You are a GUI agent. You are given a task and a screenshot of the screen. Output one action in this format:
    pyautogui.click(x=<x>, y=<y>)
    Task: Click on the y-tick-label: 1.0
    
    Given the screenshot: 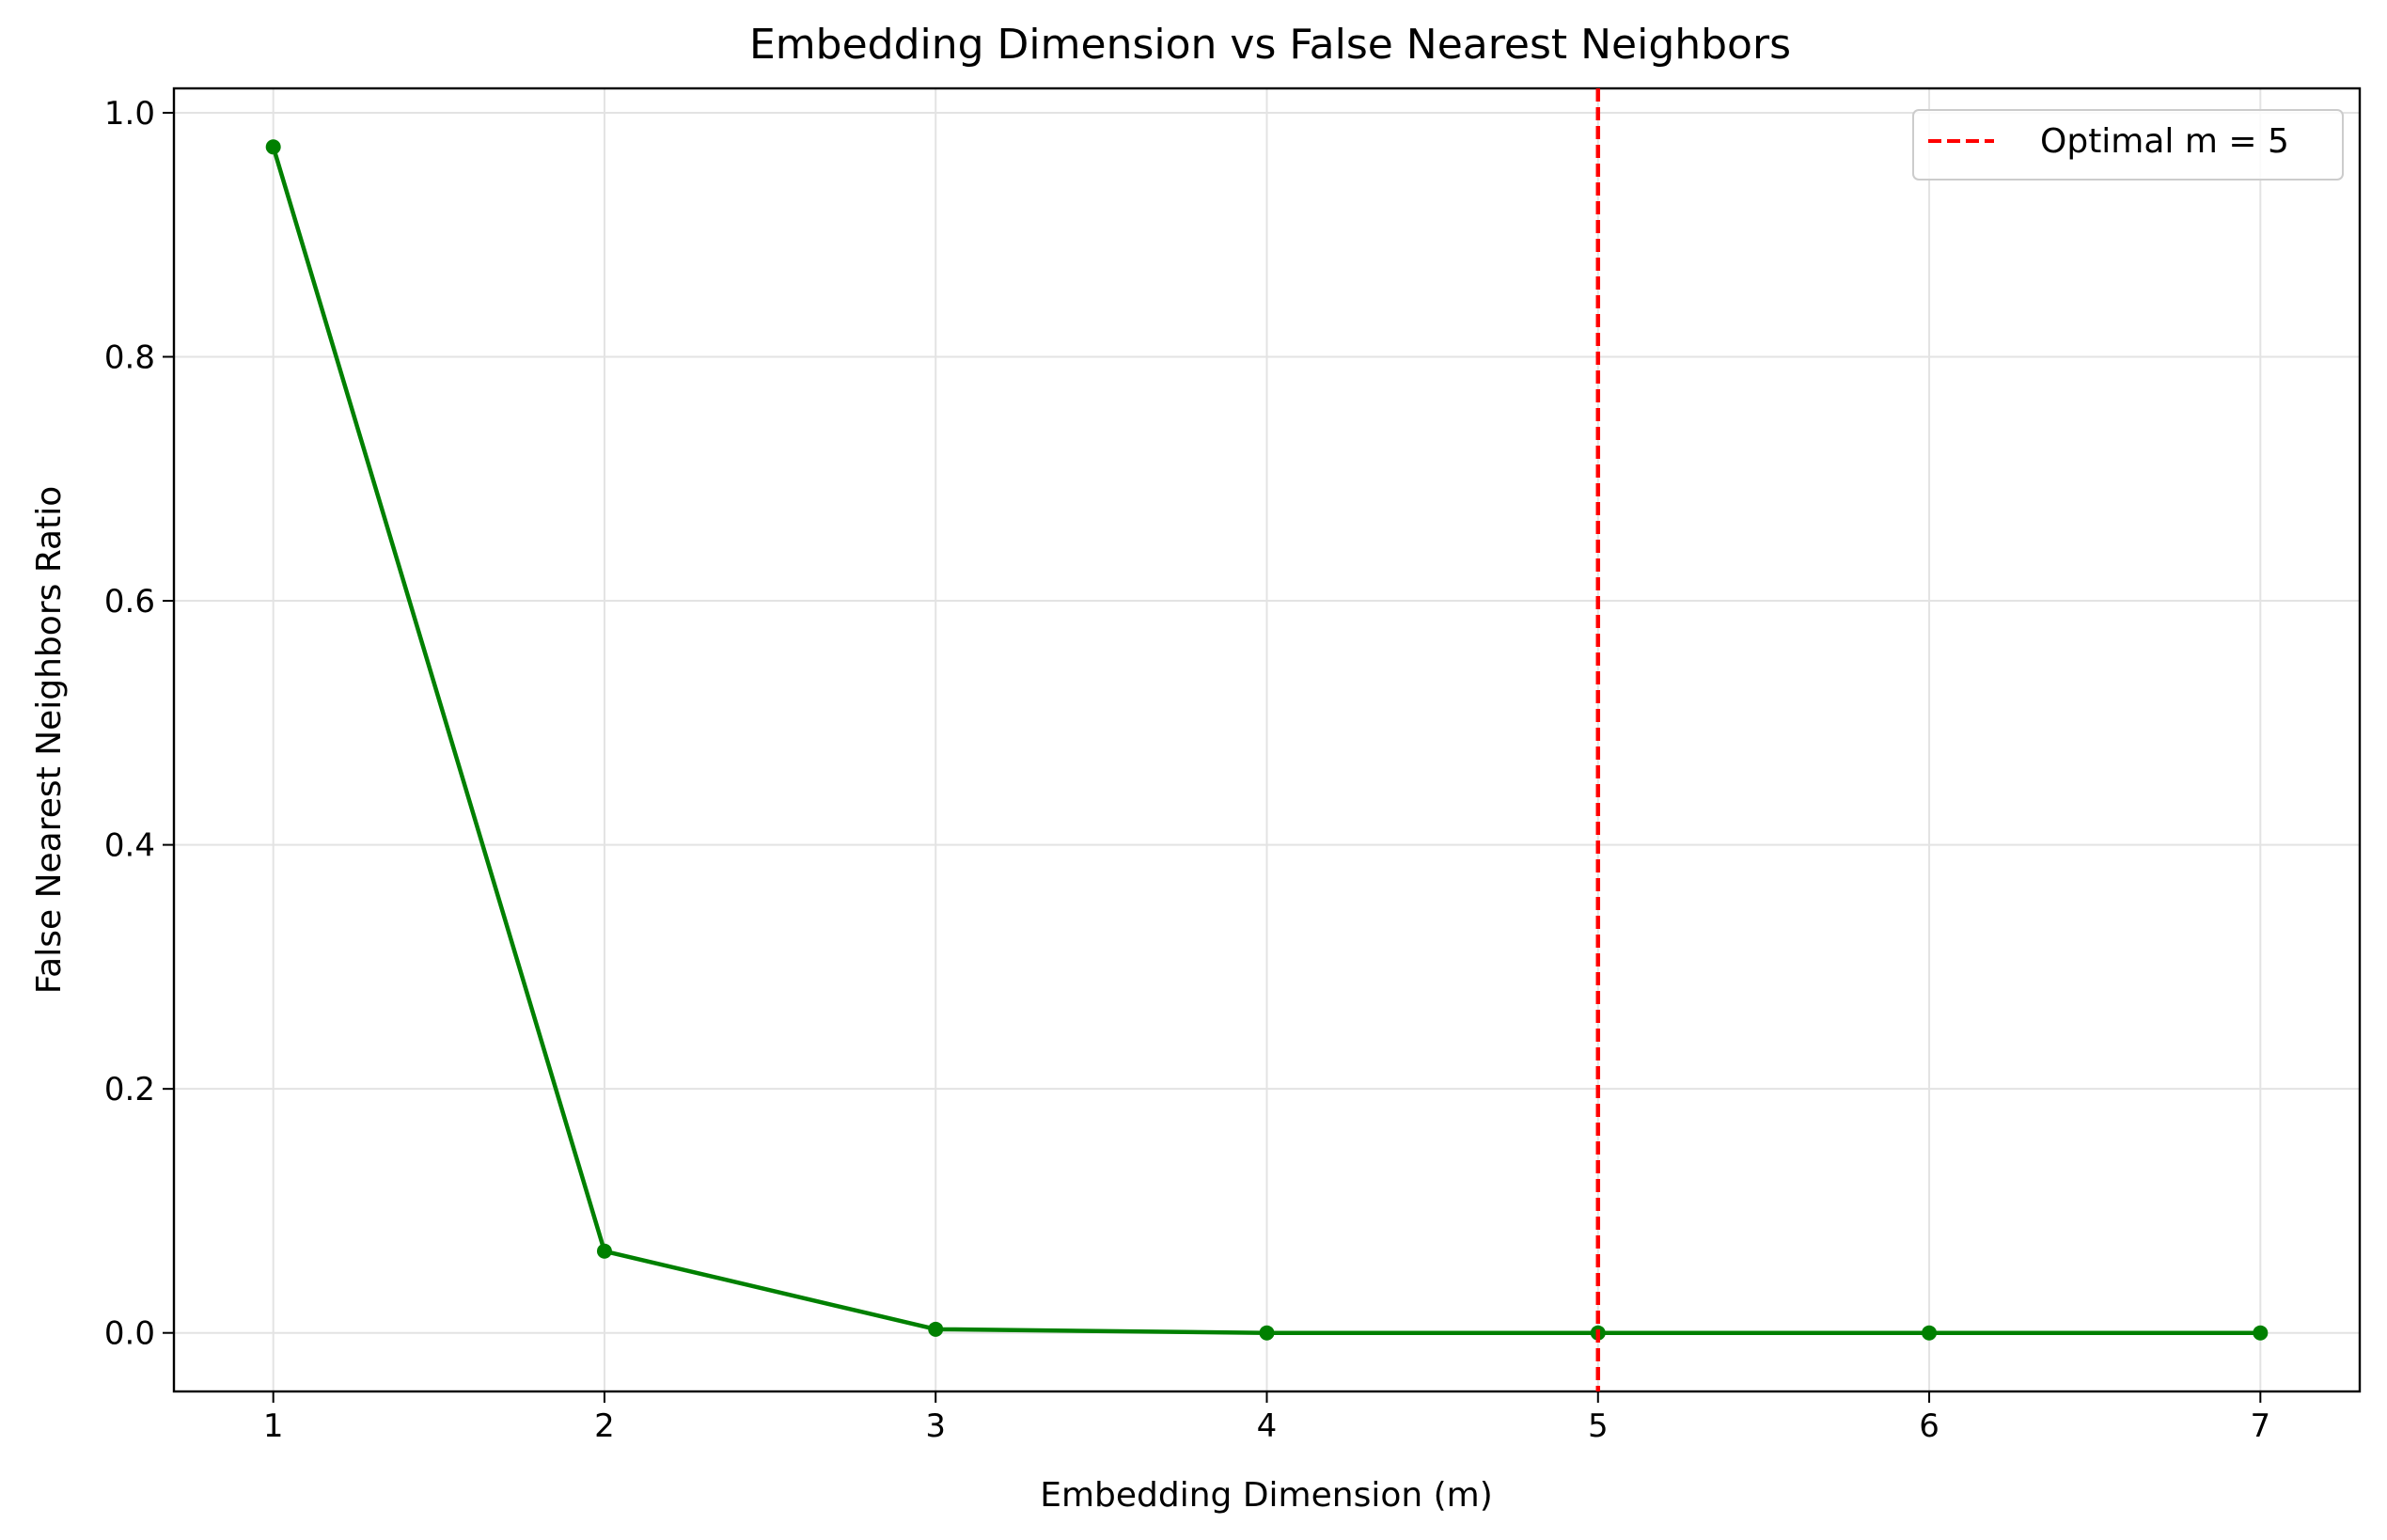 What is the action you would take?
    pyautogui.click(x=129, y=114)
    